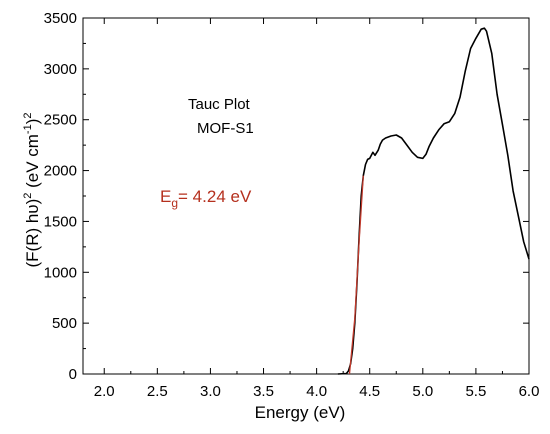 The height and width of the screenshot is (434, 550). Describe the element at coordinates (316, 391) in the screenshot. I see `x-tick-label: 4.0` at that location.